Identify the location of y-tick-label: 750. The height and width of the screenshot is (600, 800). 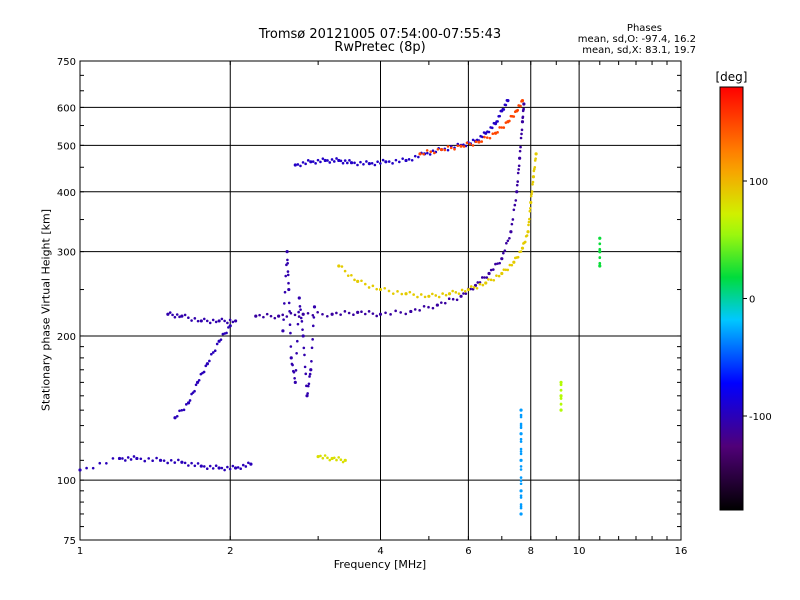
(66, 62).